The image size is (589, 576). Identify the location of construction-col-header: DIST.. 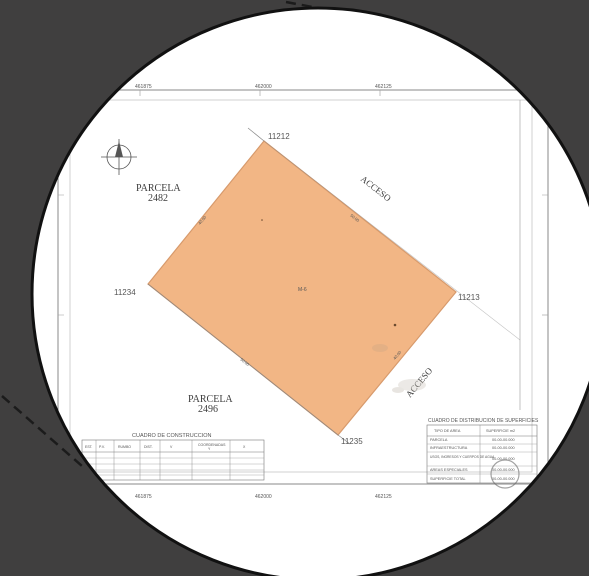
(148, 447).